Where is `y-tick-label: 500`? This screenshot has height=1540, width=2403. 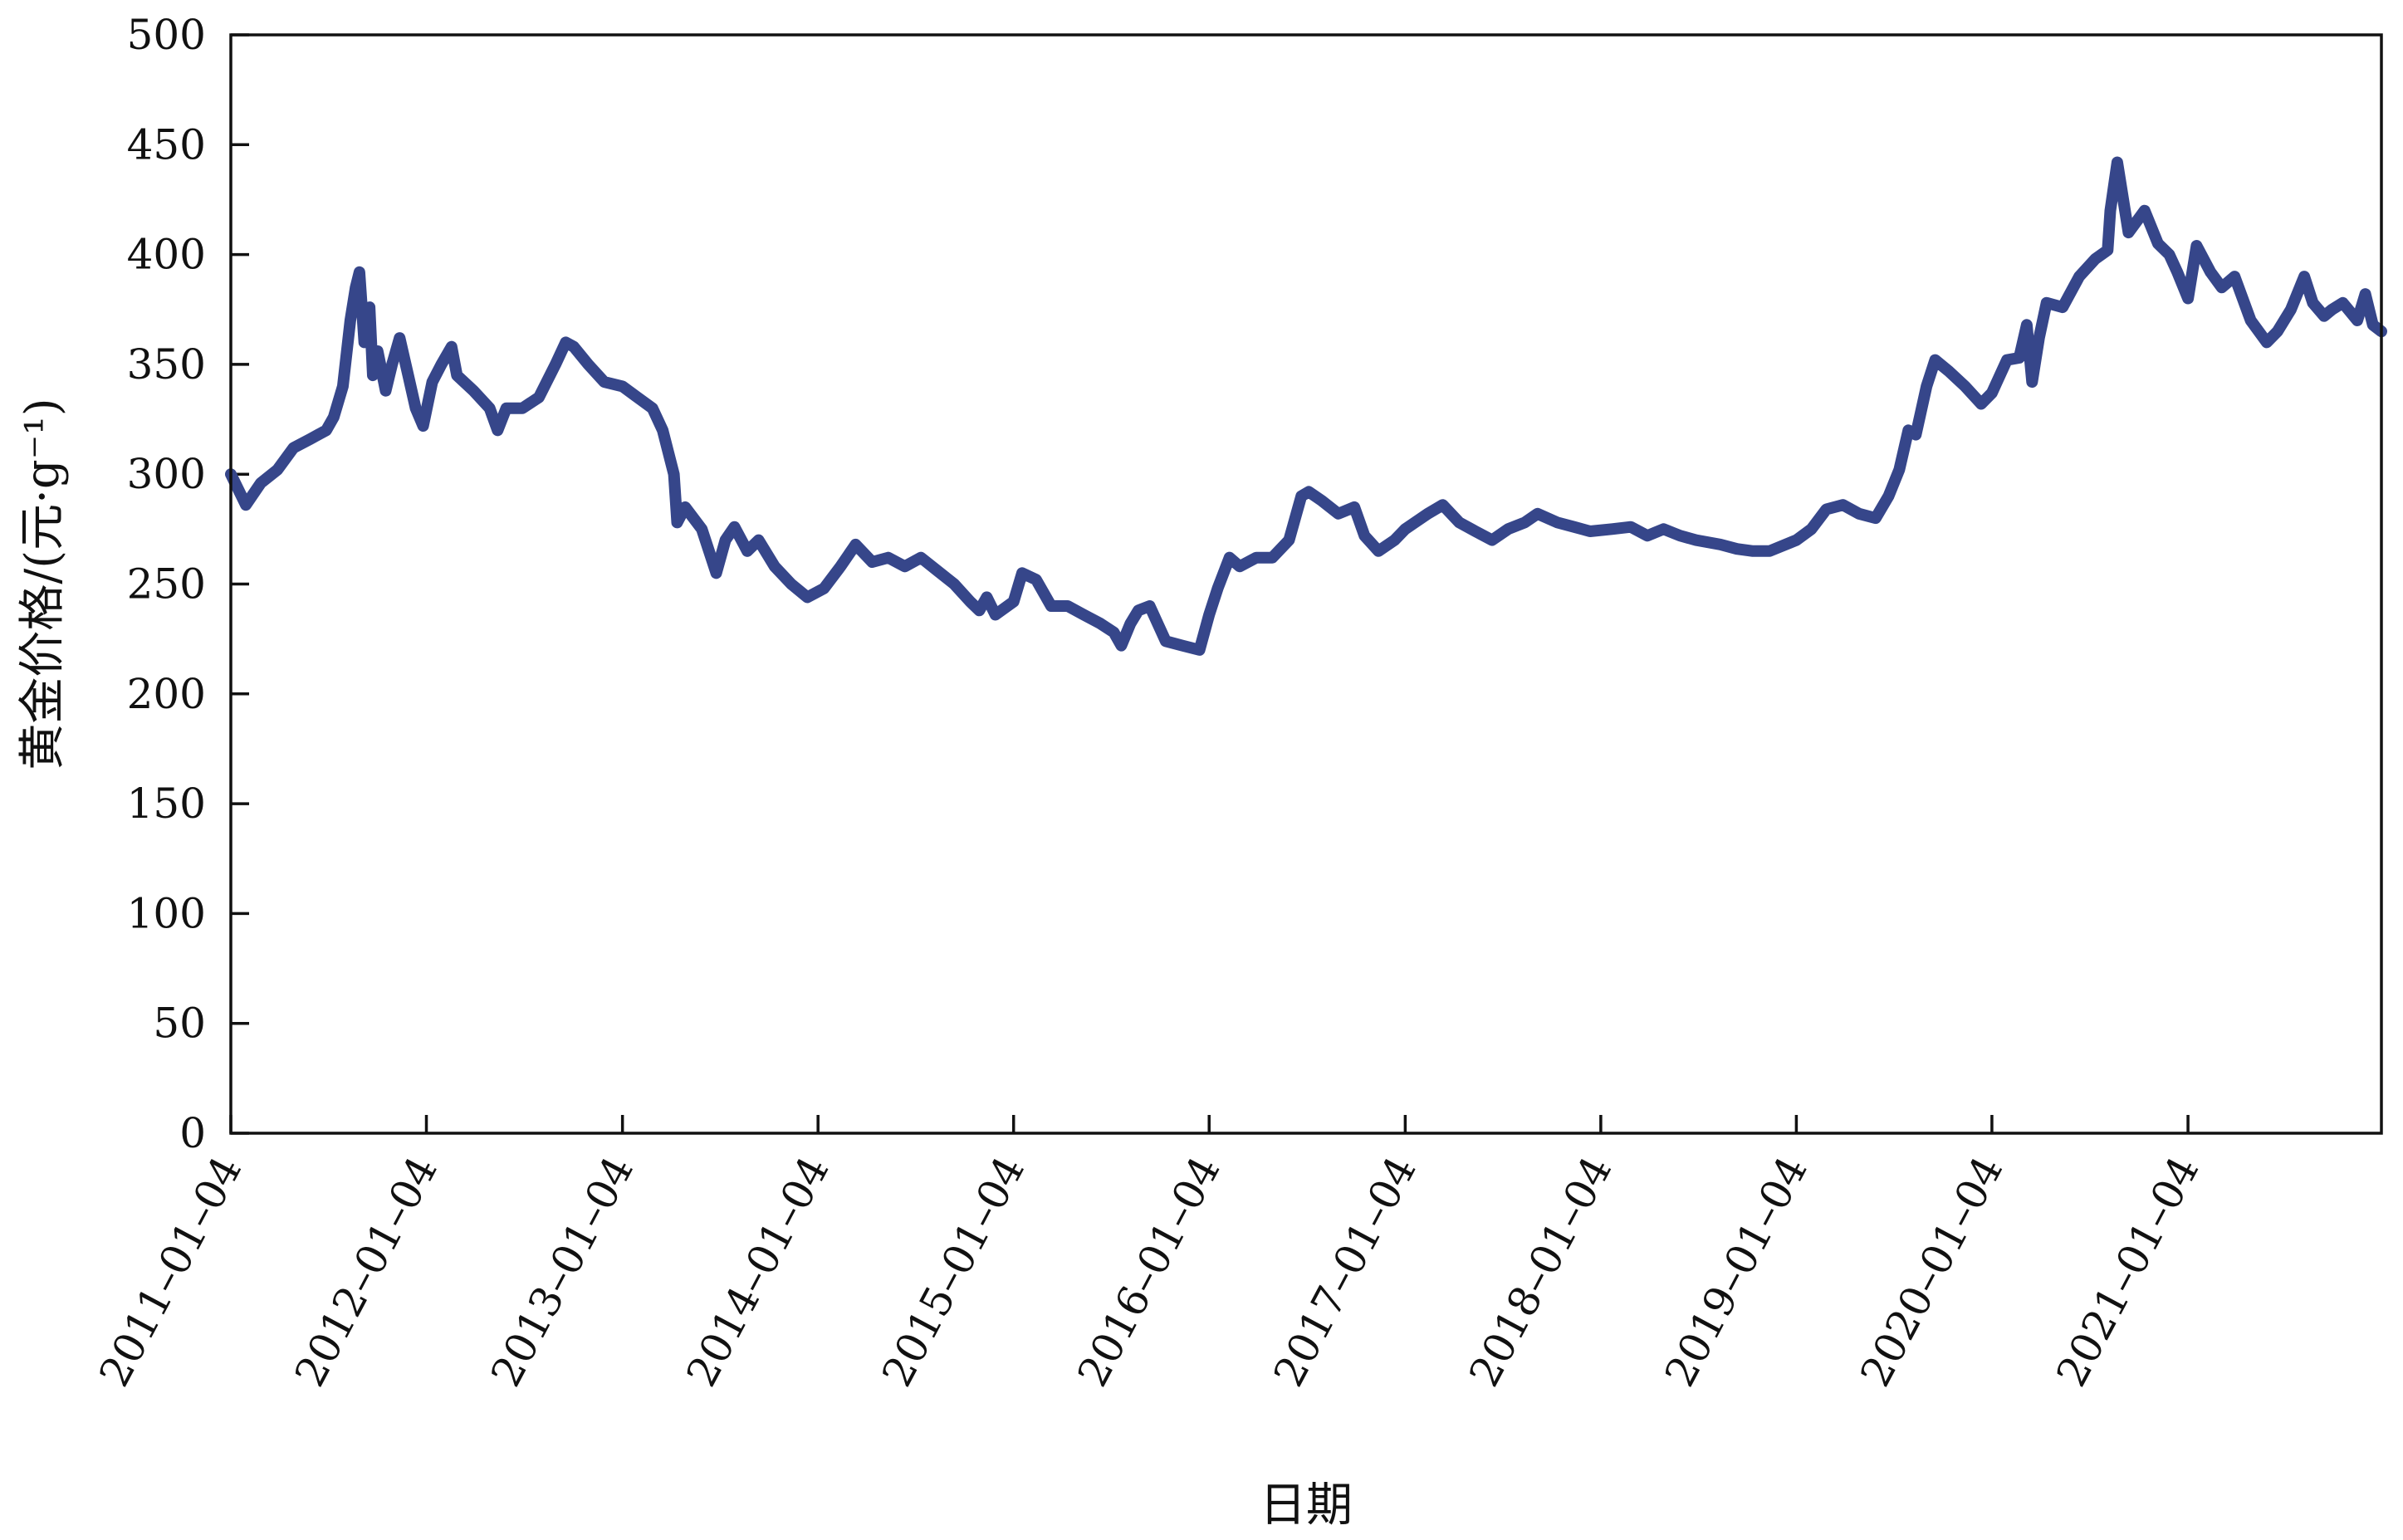 y-tick-label: 500 is located at coordinates (166, 35).